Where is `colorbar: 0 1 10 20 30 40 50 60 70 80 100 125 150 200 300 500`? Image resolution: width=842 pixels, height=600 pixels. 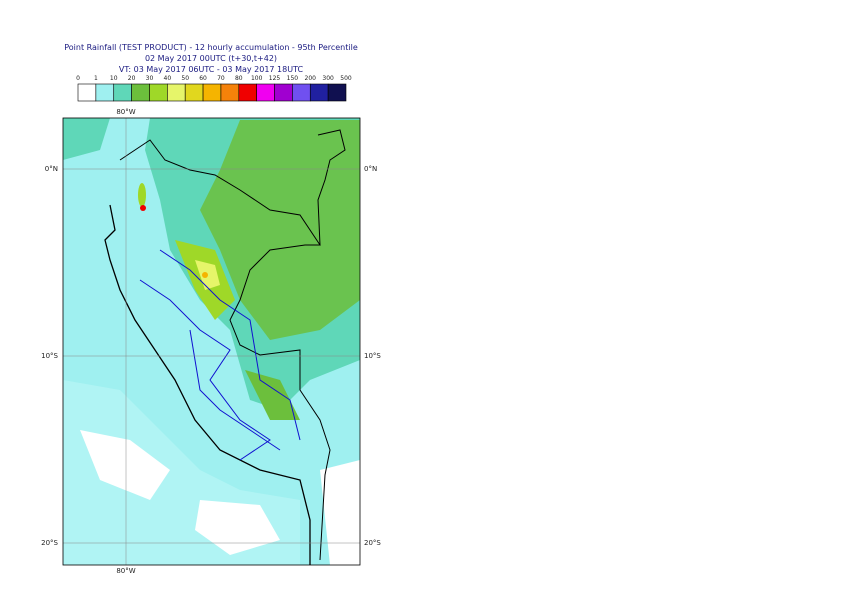
colorbar: 0 1 10 20 30 40 50 60 70 80 100 125 150 200 300 500 is located at coordinates (214, 88).